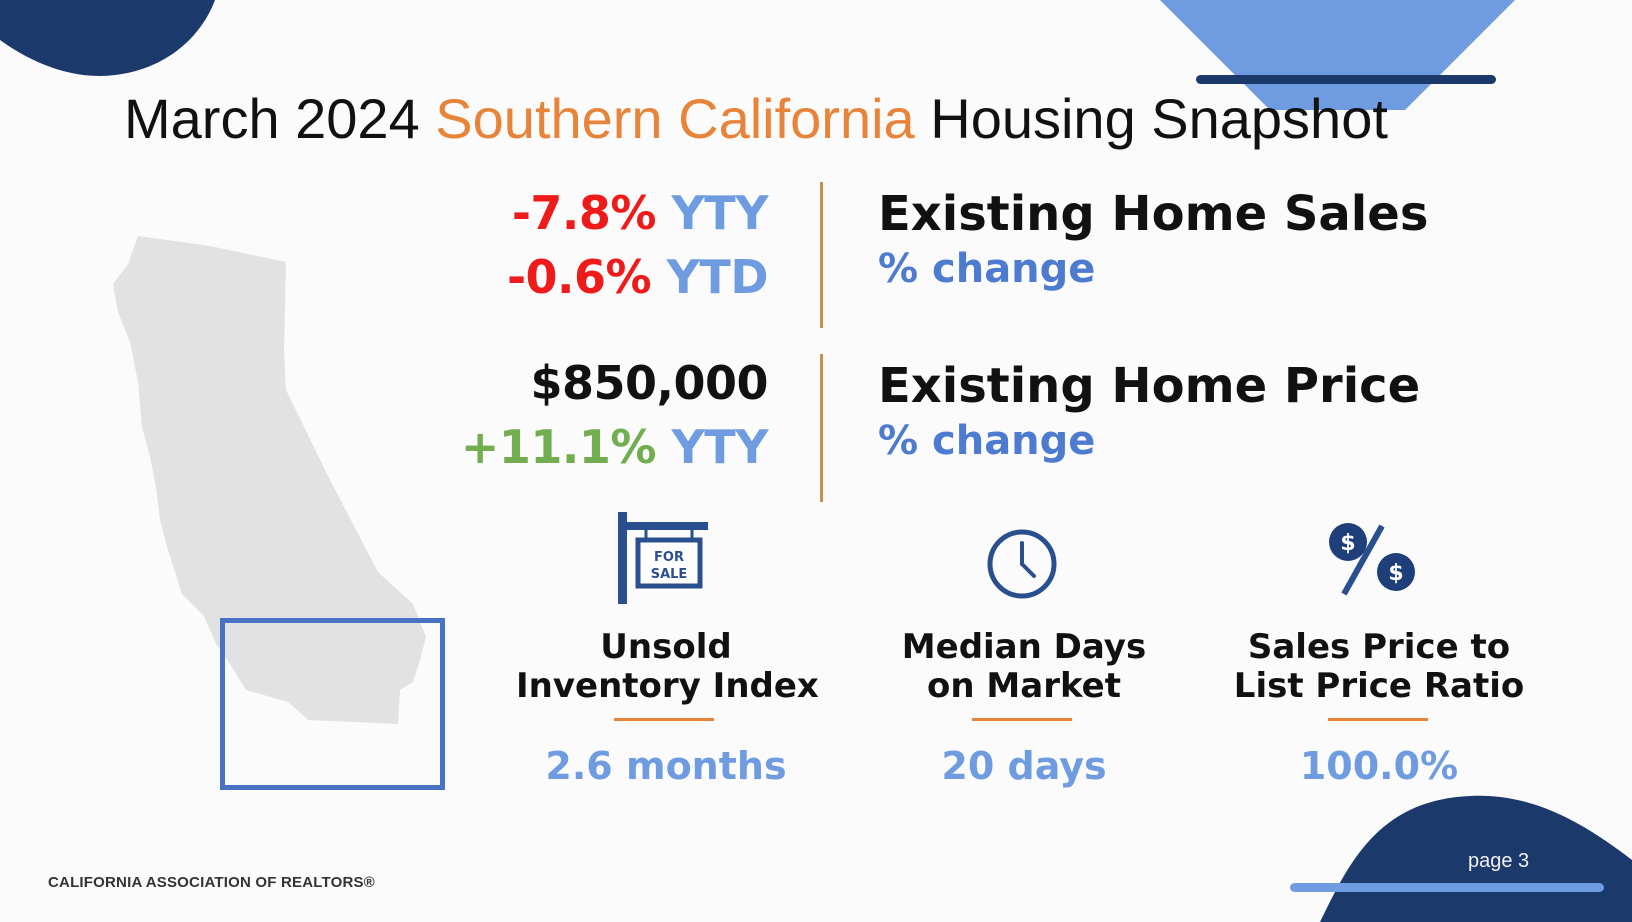  What do you see at coordinates (1024, 686) in the screenshot?
I see `median-days-label-line2: on Market` at bounding box center [1024, 686].